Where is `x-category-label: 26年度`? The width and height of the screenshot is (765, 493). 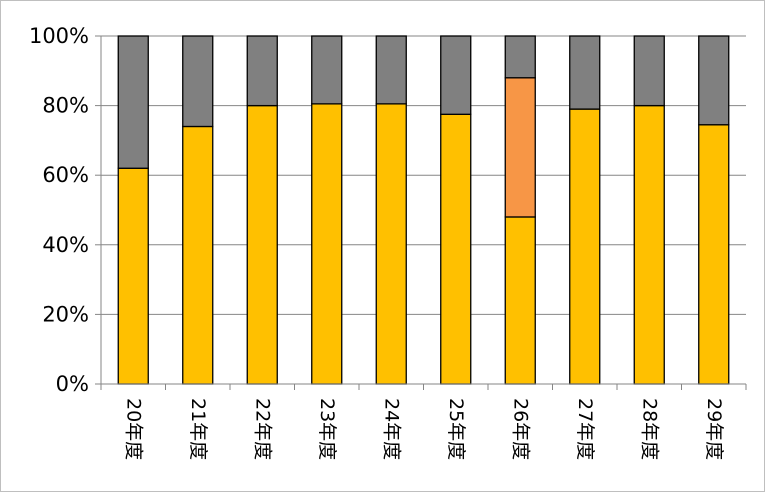
x-category-label: 26年度 is located at coordinates (520, 429).